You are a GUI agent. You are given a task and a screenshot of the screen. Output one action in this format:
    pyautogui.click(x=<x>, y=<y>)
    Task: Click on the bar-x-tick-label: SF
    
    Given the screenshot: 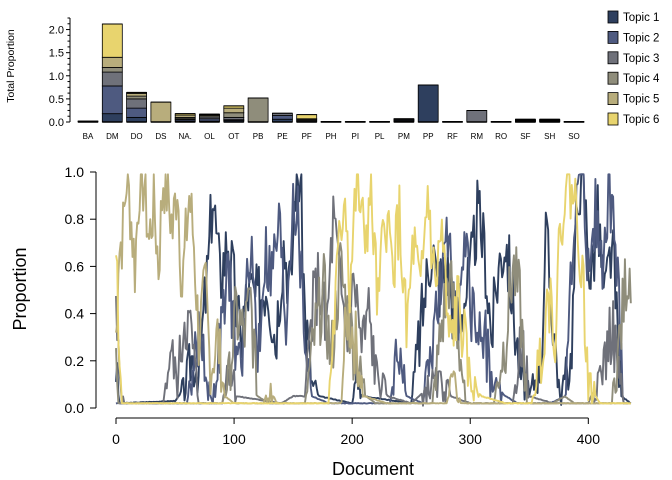 What is the action you would take?
    pyautogui.click(x=525, y=136)
    